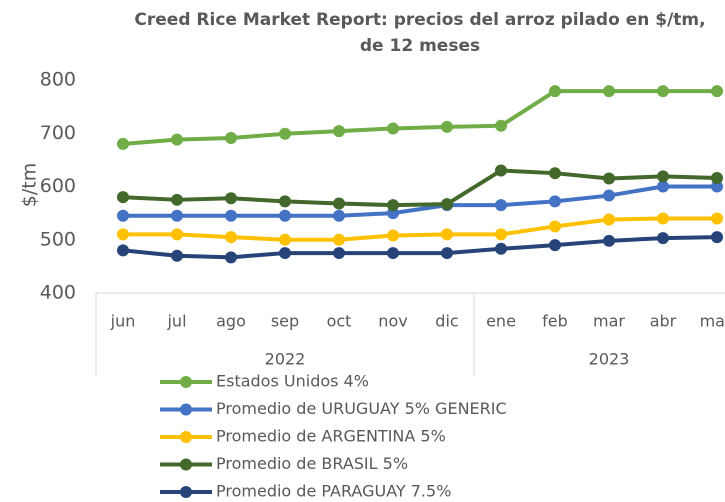 The height and width of the screenshot is (502, 725). Describe the element at coordinates (285, 321) in the screenshot. I see `x-tick-label: sep` at that location.